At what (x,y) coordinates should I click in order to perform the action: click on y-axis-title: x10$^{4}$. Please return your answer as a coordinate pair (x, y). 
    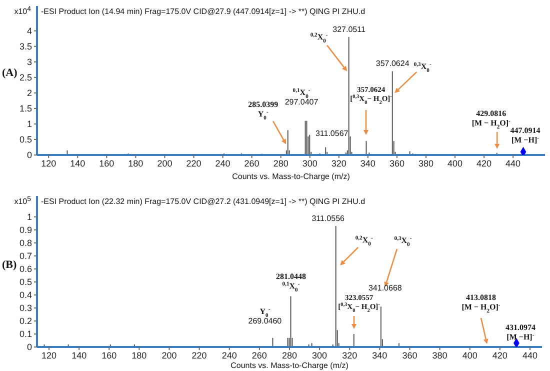
    Looking at the image, I should click on (23, 11).